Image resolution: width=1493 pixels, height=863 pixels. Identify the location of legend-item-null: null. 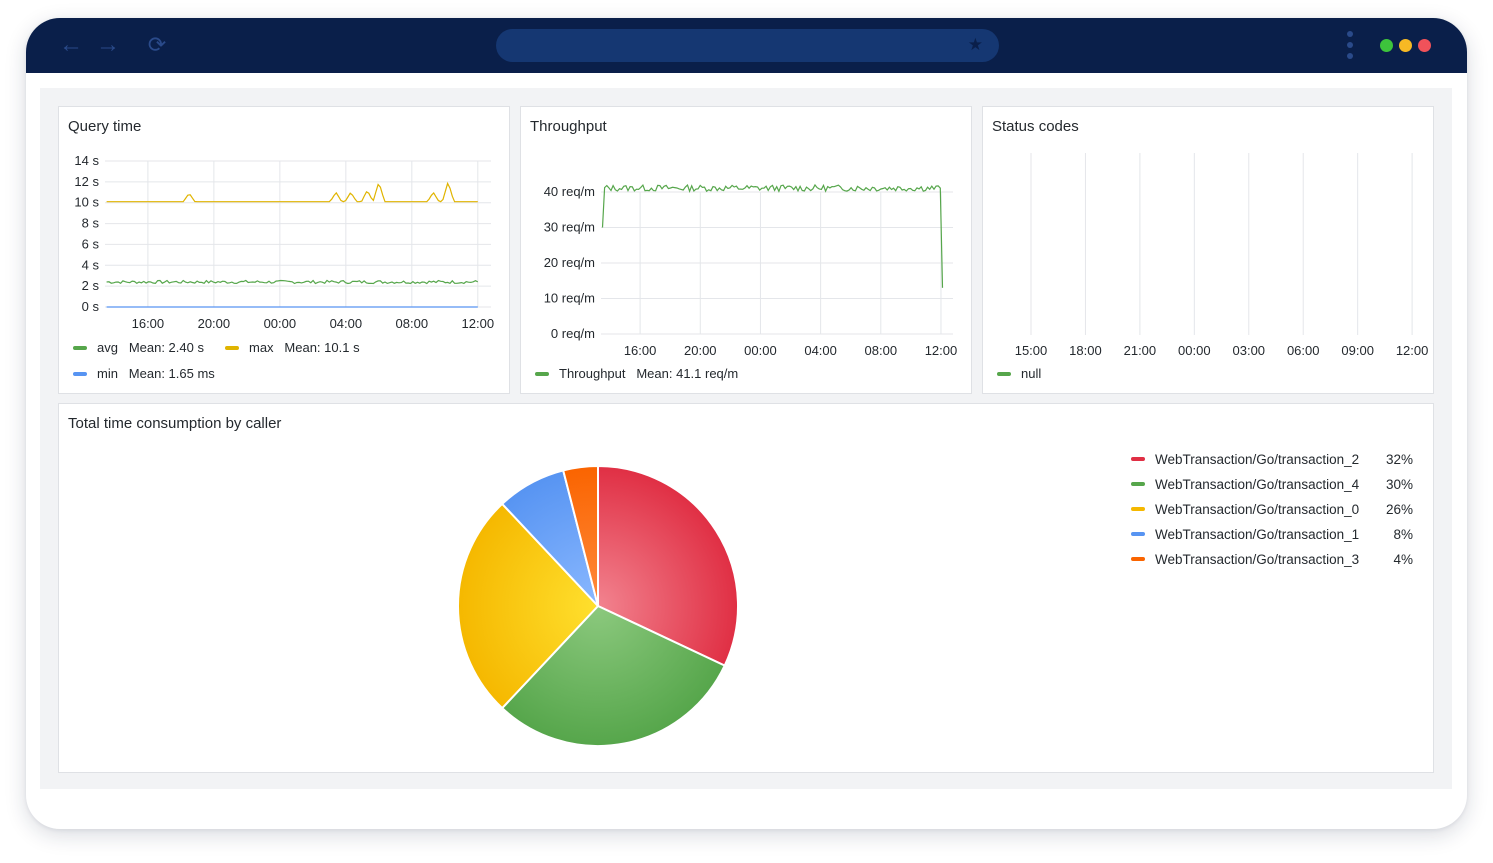
(1019, 374).